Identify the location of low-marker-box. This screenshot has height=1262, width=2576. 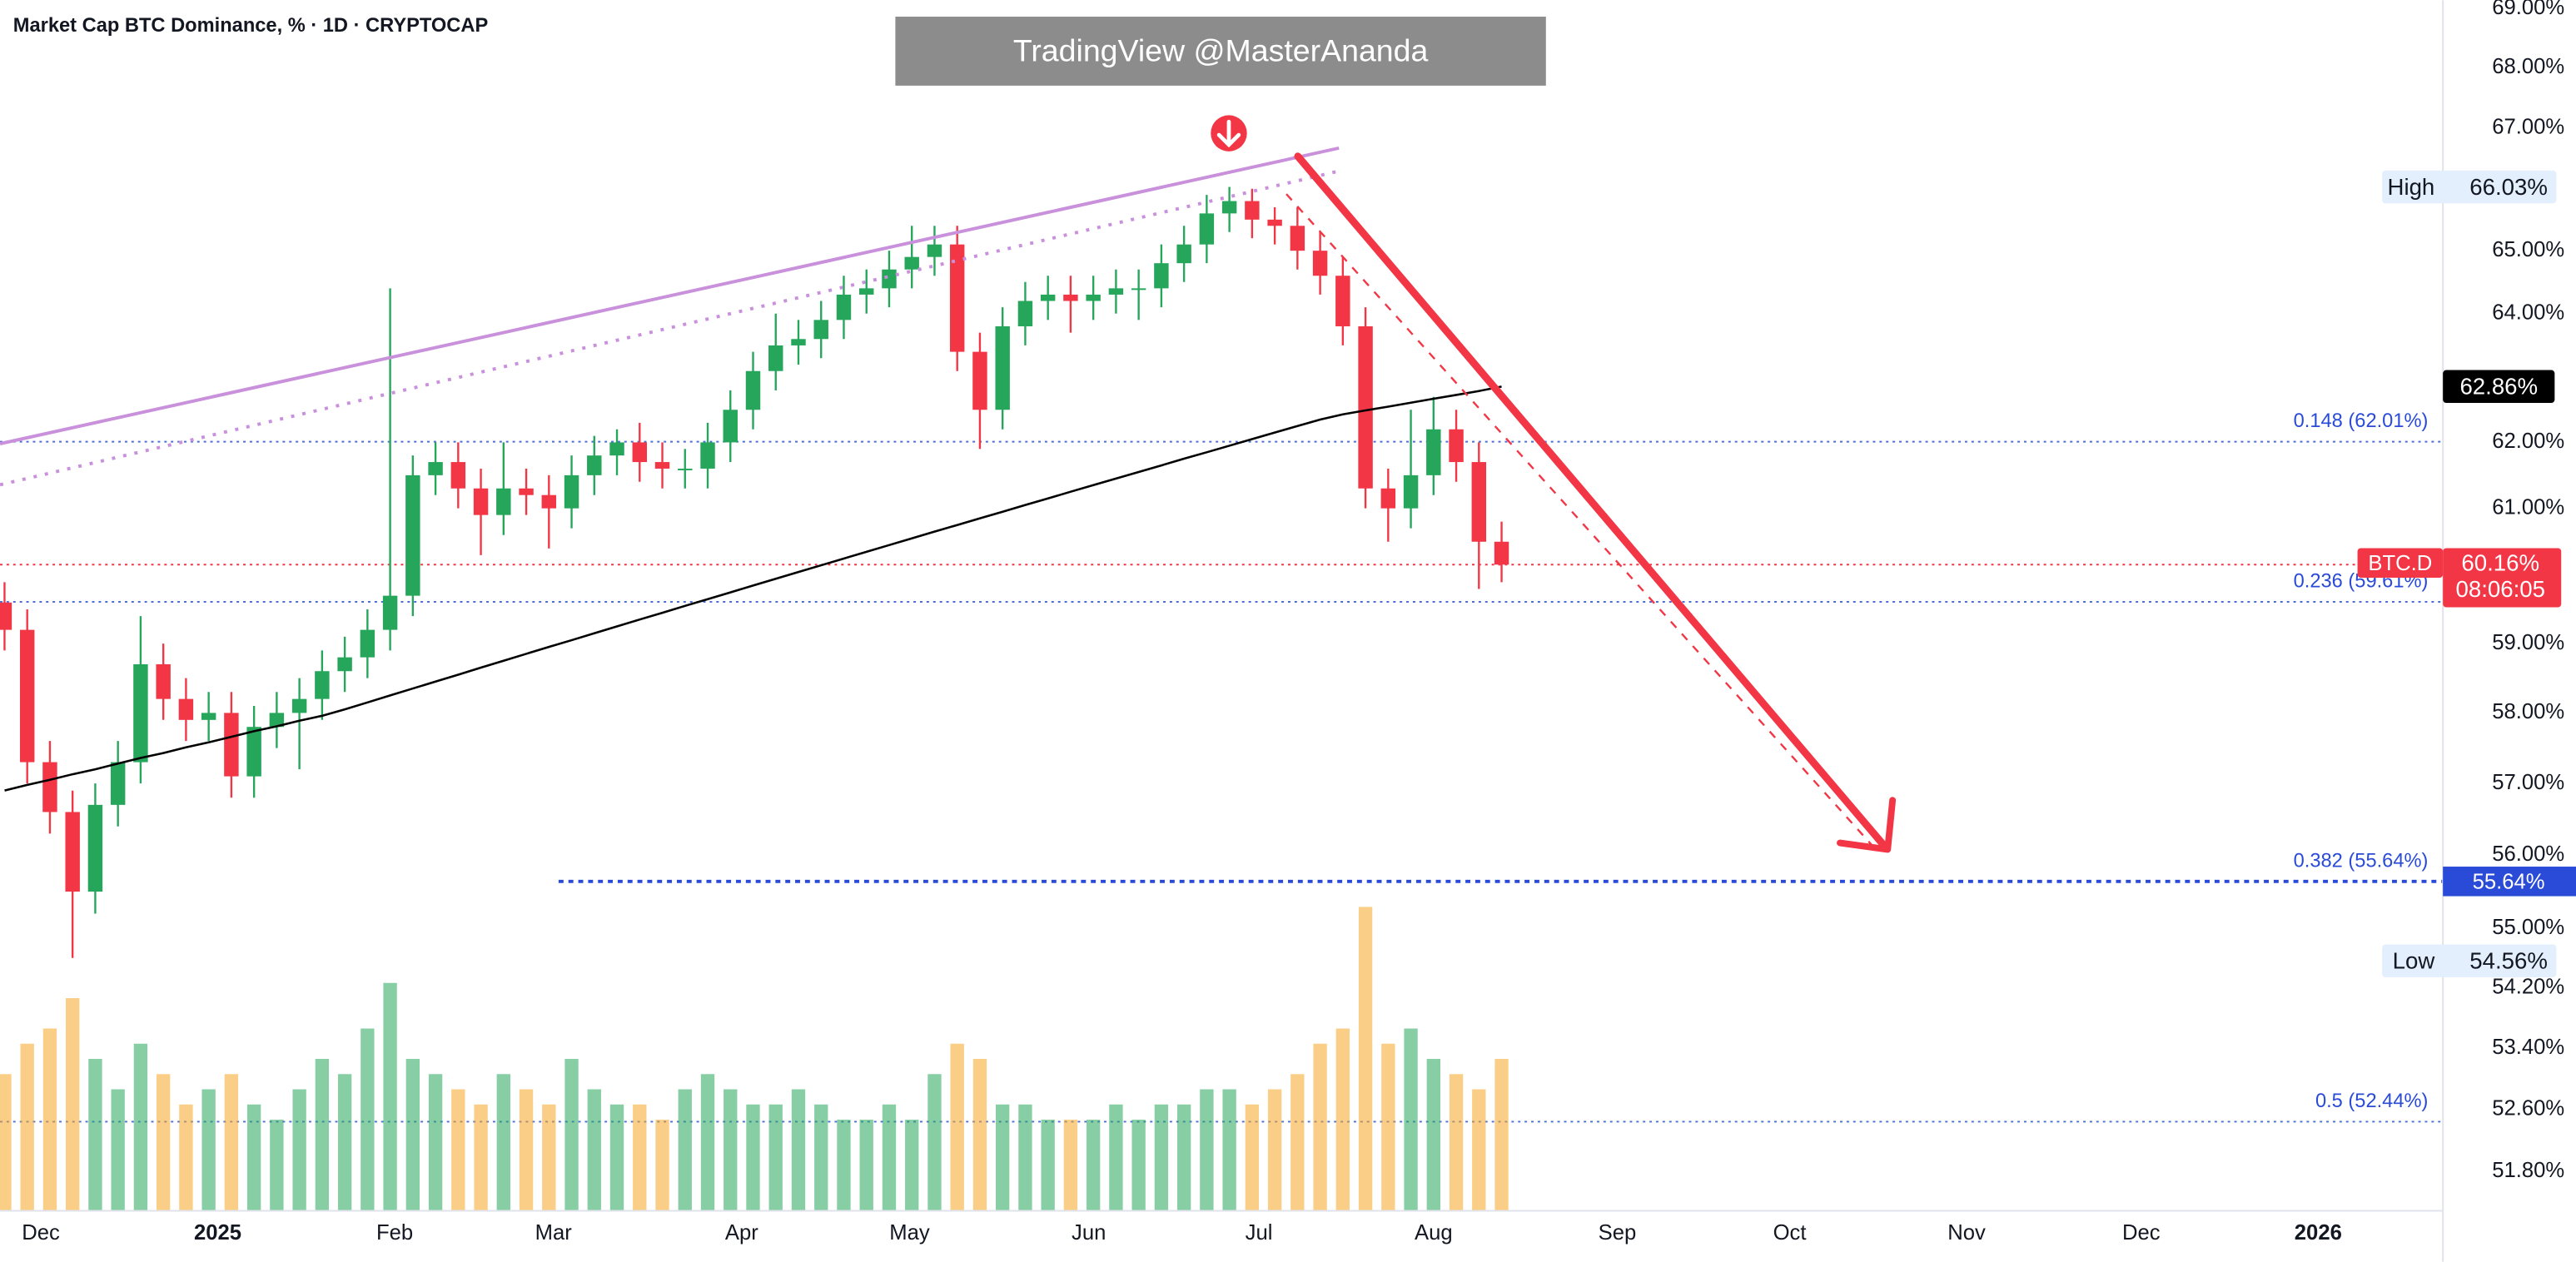
(2469, 961).